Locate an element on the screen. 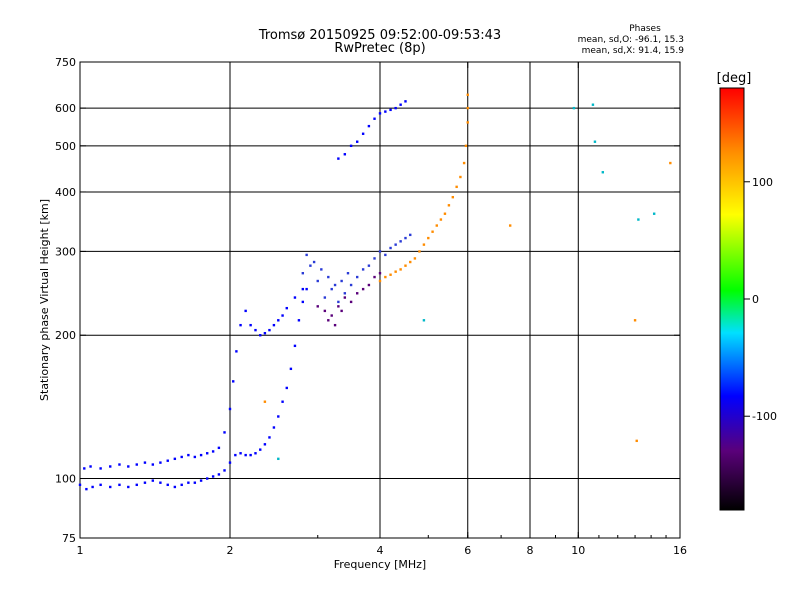 The height and width of the screenshot is (600, 800). x-tick-label: 10 is located at coordinates (578, 550).